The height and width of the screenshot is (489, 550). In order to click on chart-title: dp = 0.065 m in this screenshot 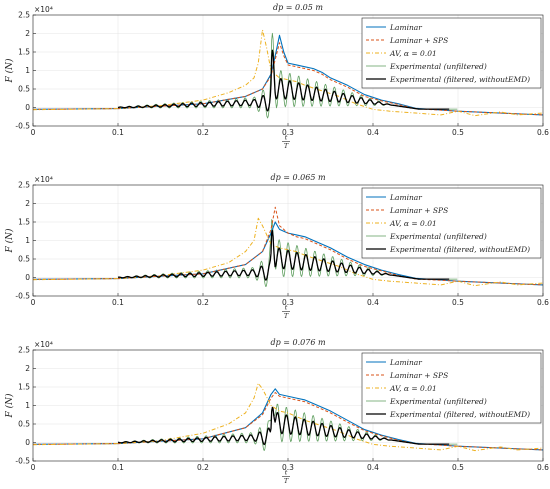, I will do `click(297, 177)`.